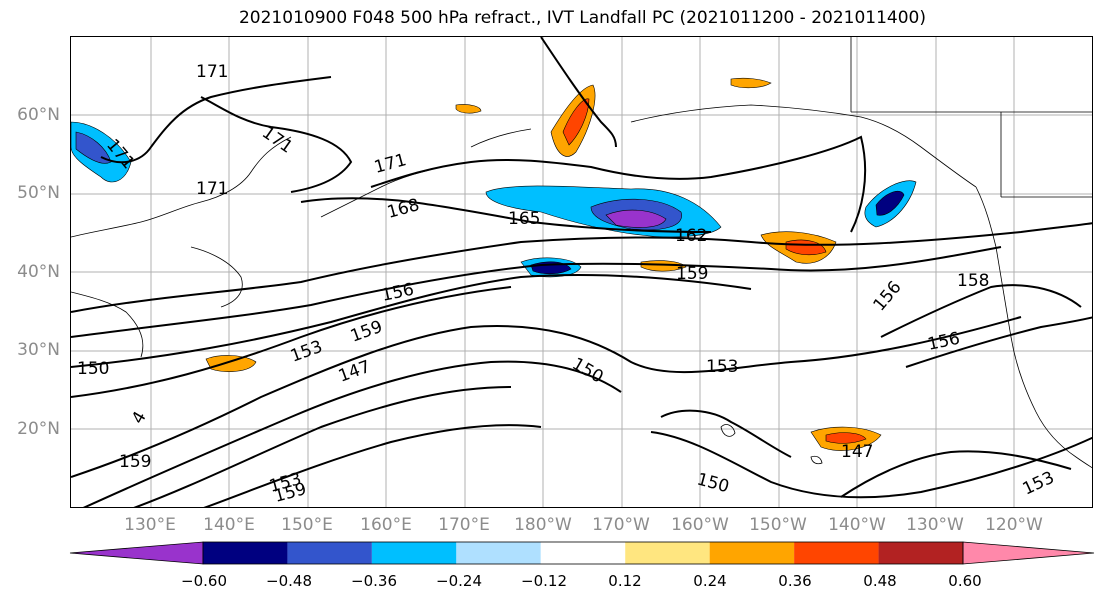  I want to click on blob-positive-sw, so click(231, 363).